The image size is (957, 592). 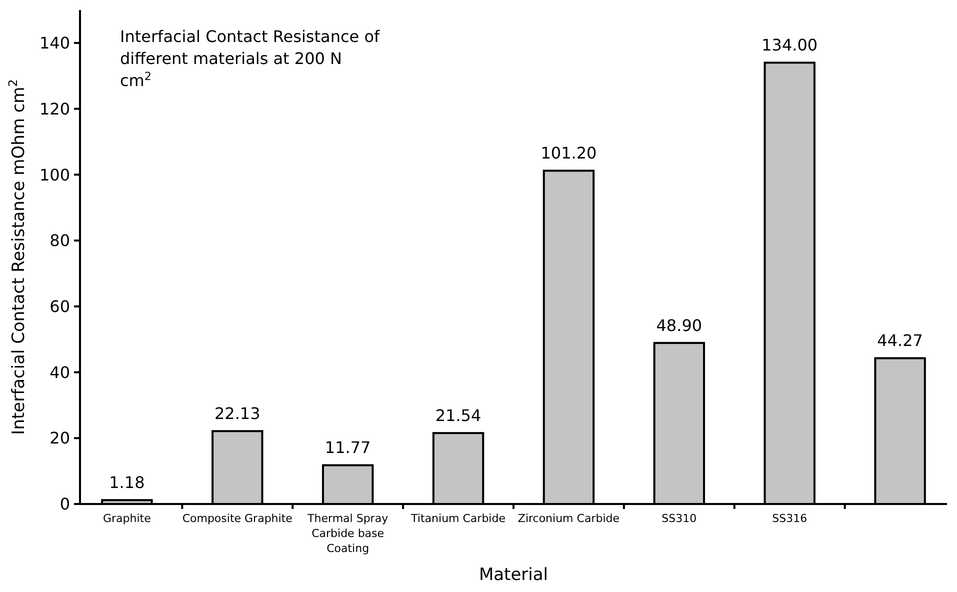 I want to click on y-tick-label: 20, so click(x=60, y=438).